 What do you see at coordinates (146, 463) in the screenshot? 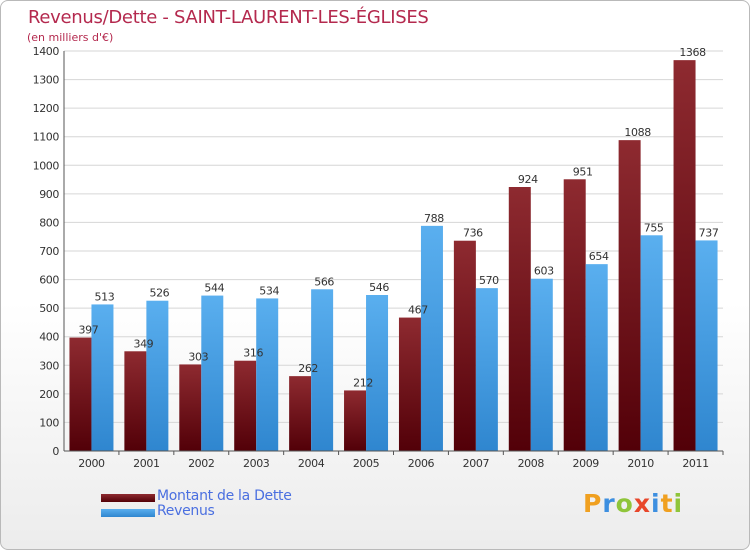
I see `x-tick-label: 2001` at bounding box center [146, 463].